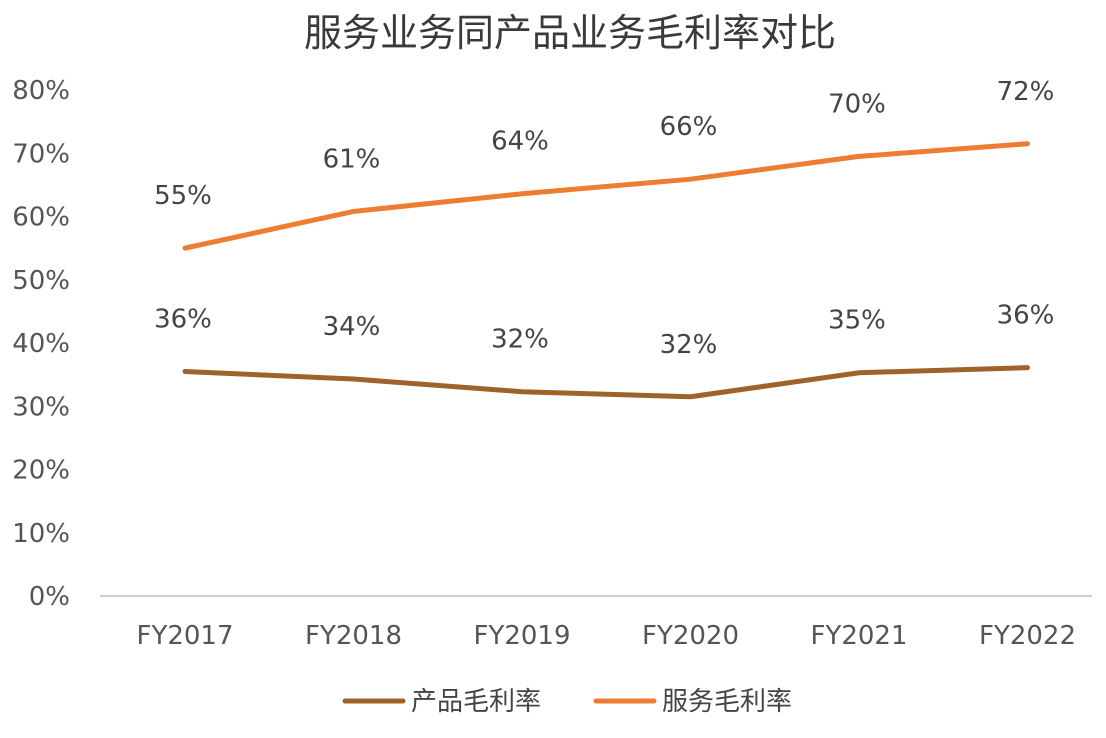 The width and height of the screenshot is (1106, 738). What do you see at coordinates (606, 636) in the screenshot?
I see `x-axis-ticks: FY2017 FY2018 FY2019 FY2020 FY2021 FY2022` at bounding box center [606, 636].